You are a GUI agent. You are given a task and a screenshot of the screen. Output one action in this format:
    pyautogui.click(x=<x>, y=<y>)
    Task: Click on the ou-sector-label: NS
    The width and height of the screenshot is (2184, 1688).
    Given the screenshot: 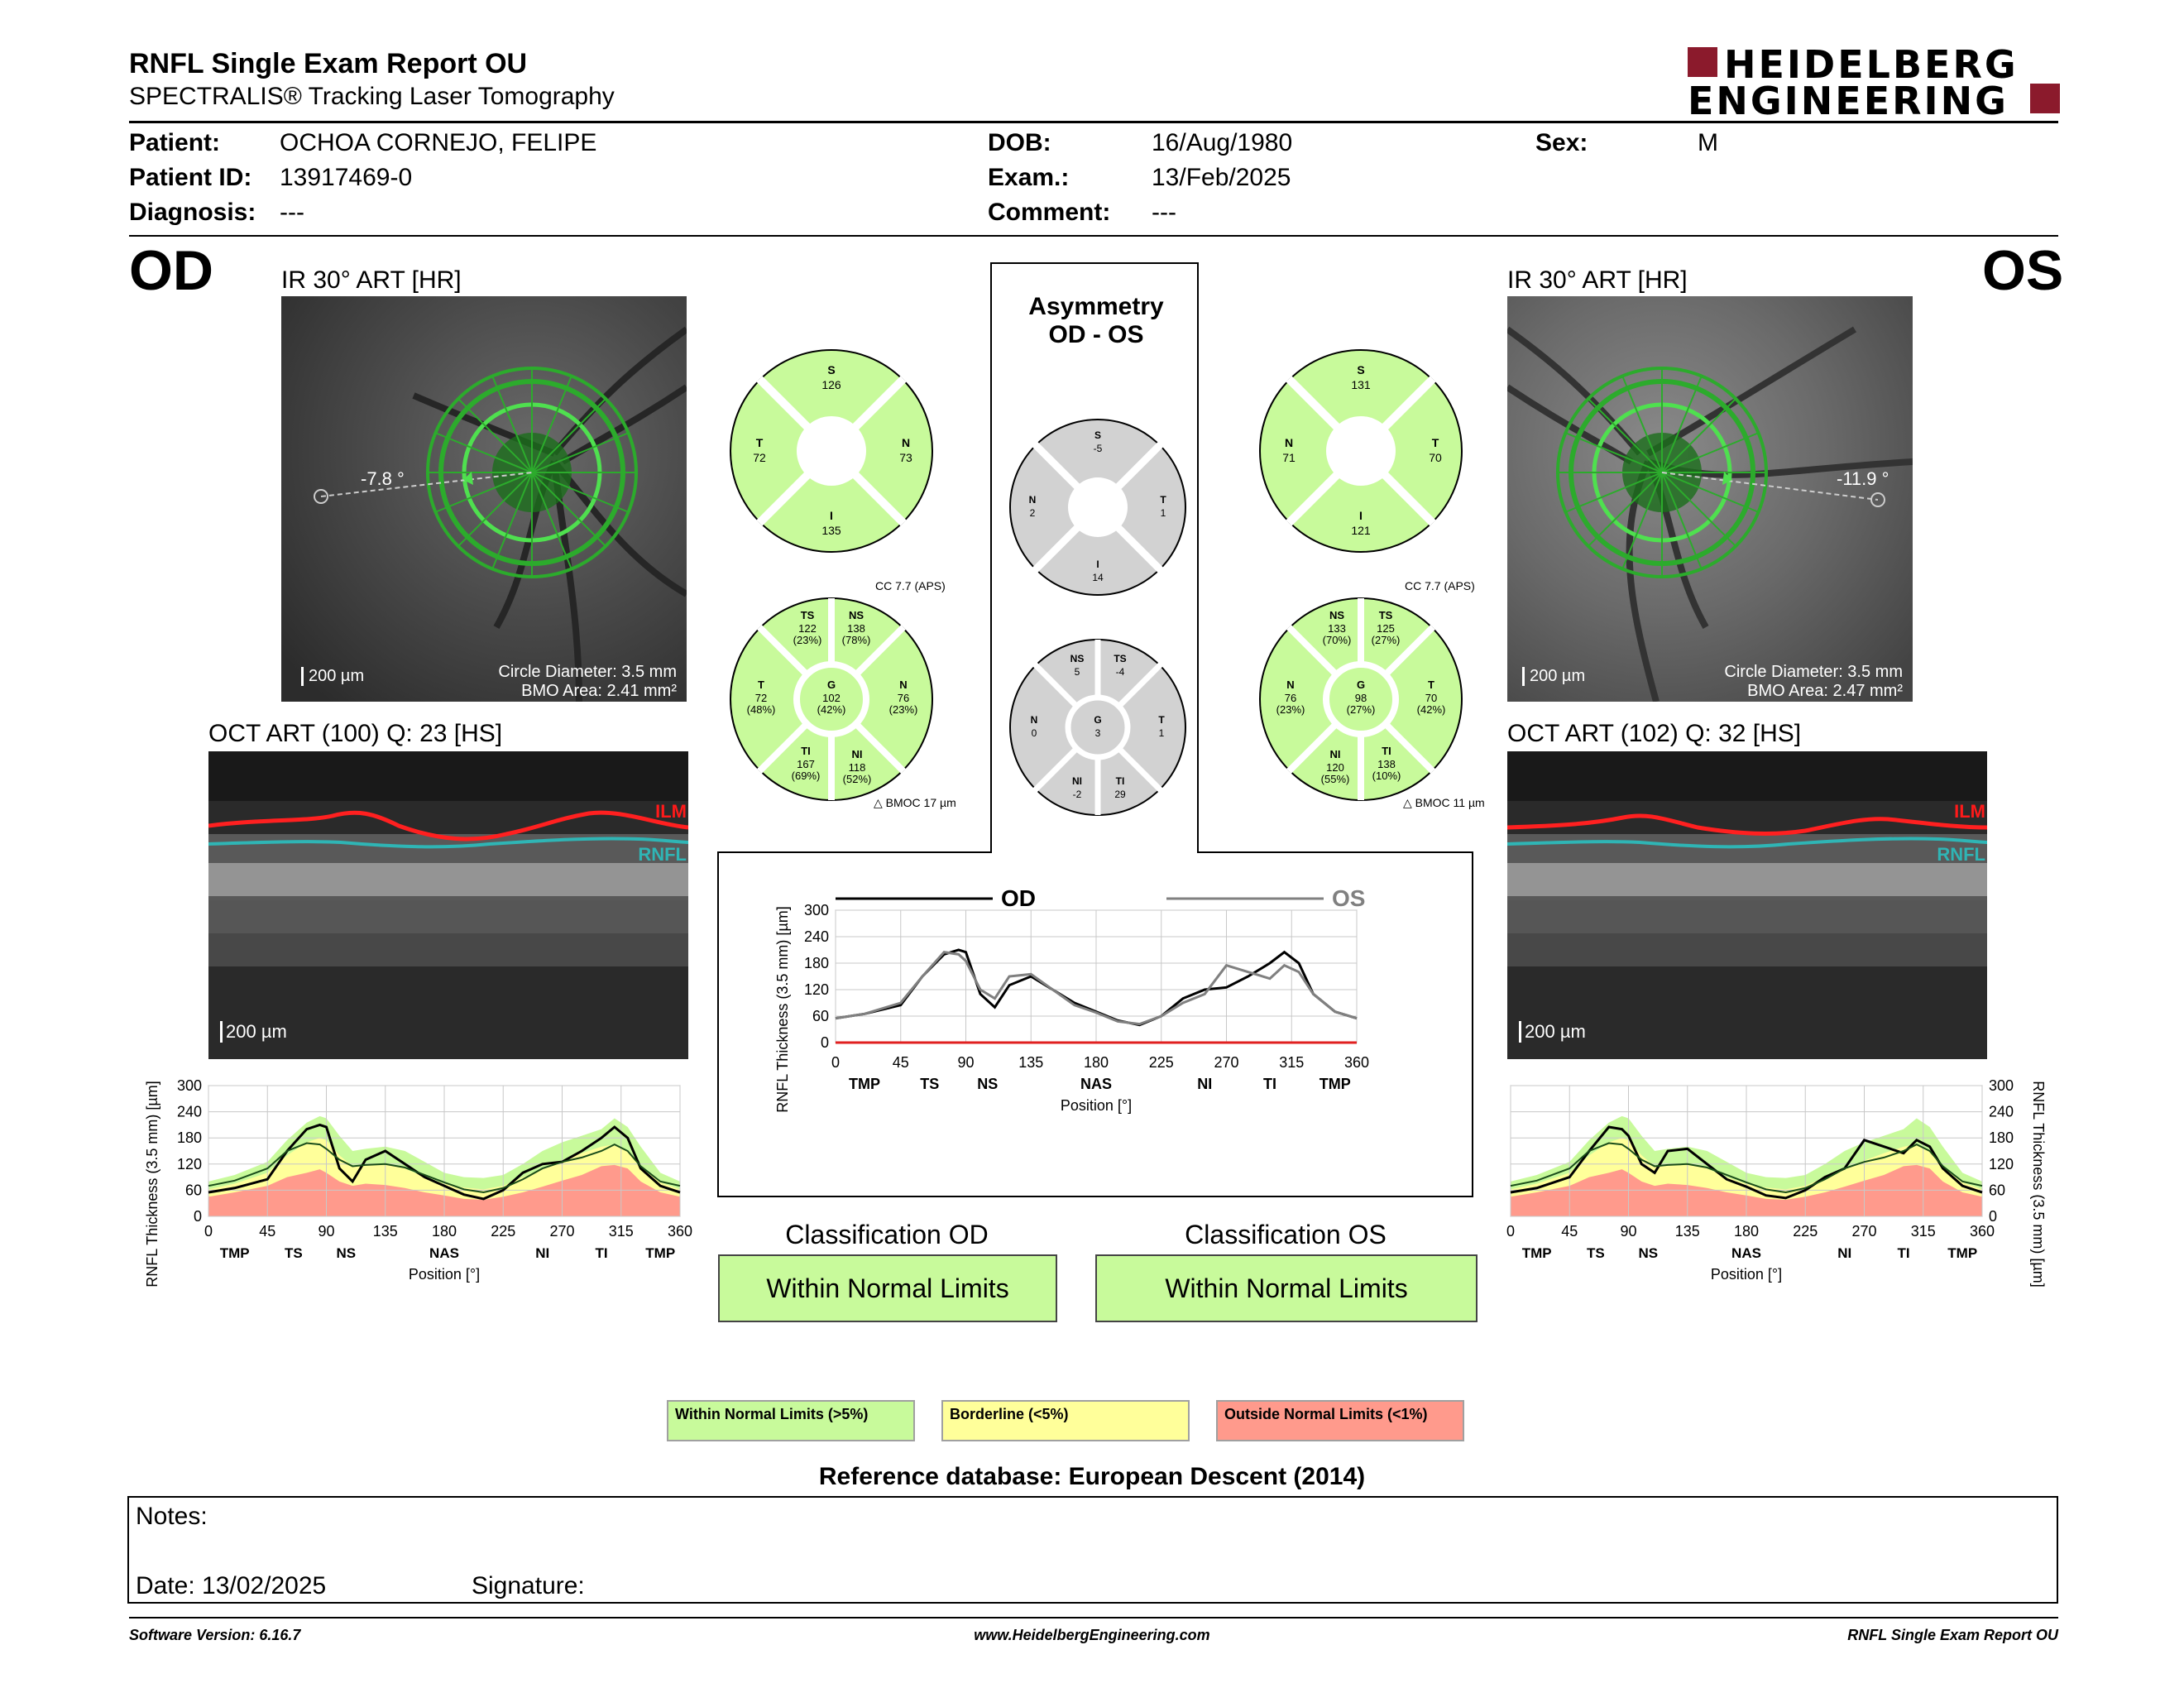 What is the action you would take?
    pyautogui.click(x=987, y=1084)
    